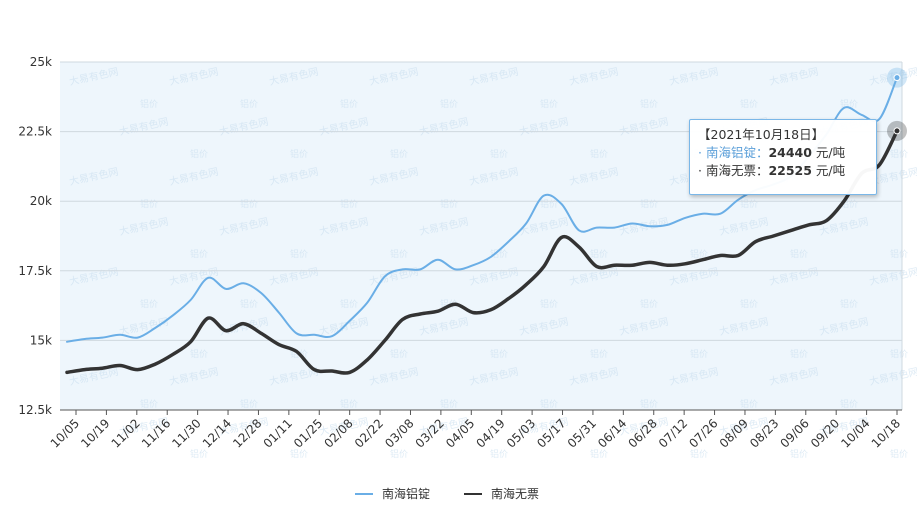  I want to click on x-tick-label: 05/31, so click(582, 433).